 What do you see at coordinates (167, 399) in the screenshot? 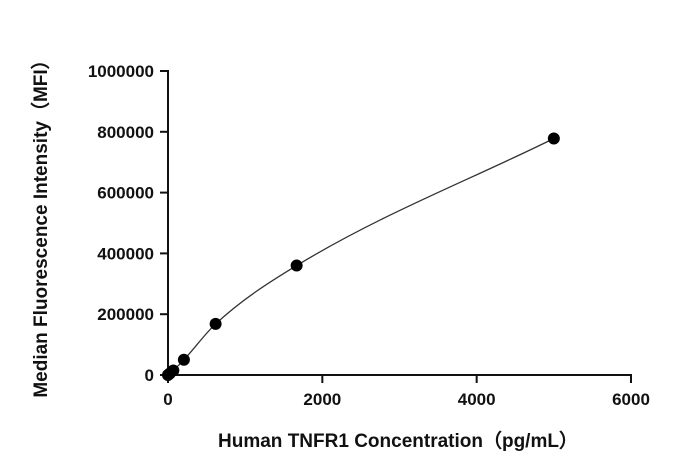
I see `x-tick-label: 0` at bounding box center [167, 399].